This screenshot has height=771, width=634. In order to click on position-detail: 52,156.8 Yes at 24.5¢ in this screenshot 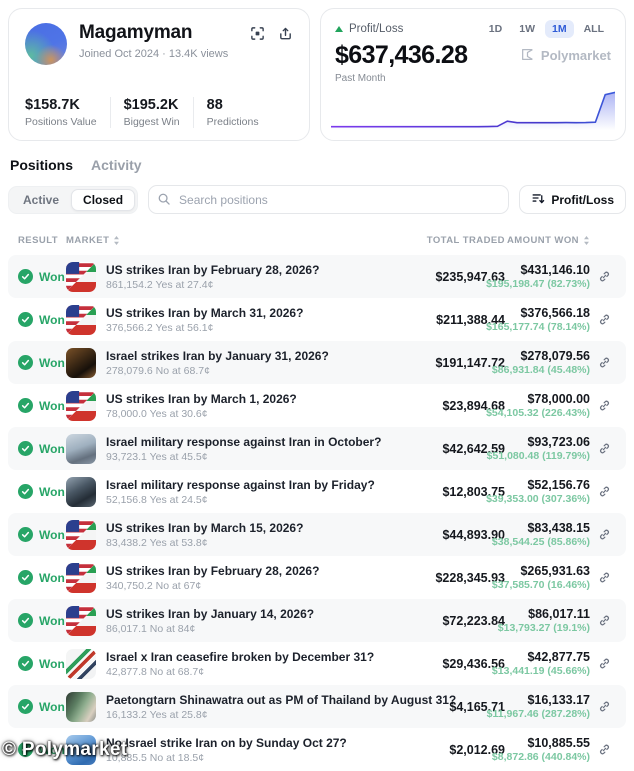, I will do `click(157, 499)`.